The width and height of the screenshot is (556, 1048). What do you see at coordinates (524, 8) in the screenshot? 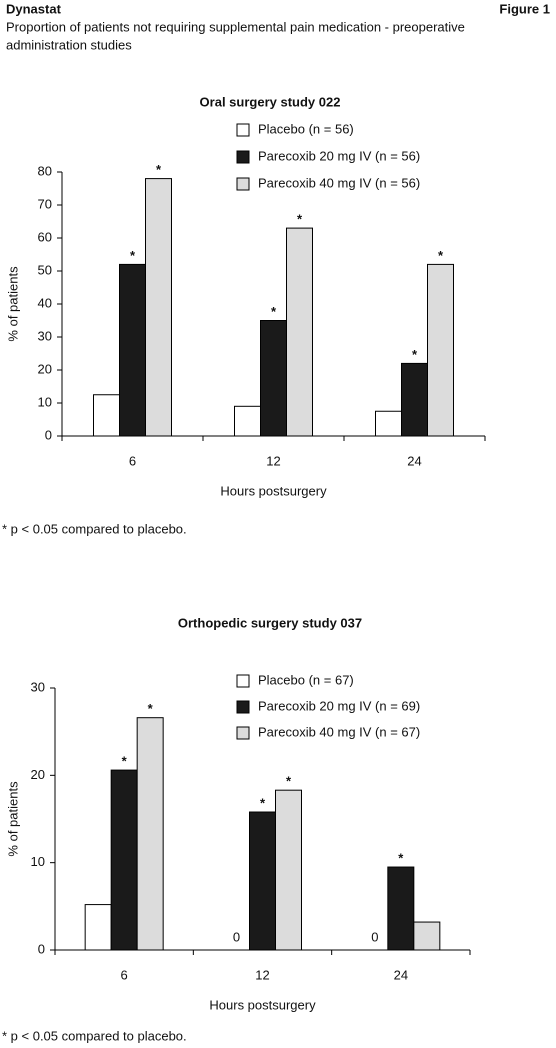
I see `figure-label: Figure 1` at bounding box center [524, 8].